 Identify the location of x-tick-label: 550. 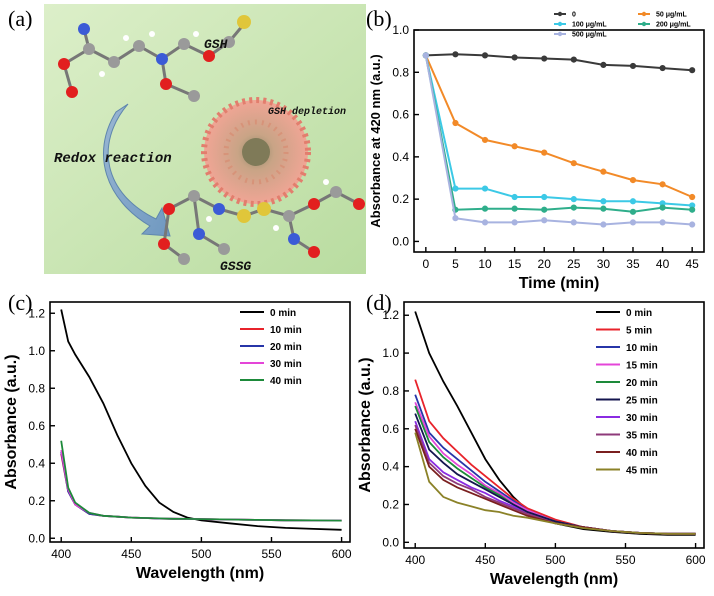
(625, 560).